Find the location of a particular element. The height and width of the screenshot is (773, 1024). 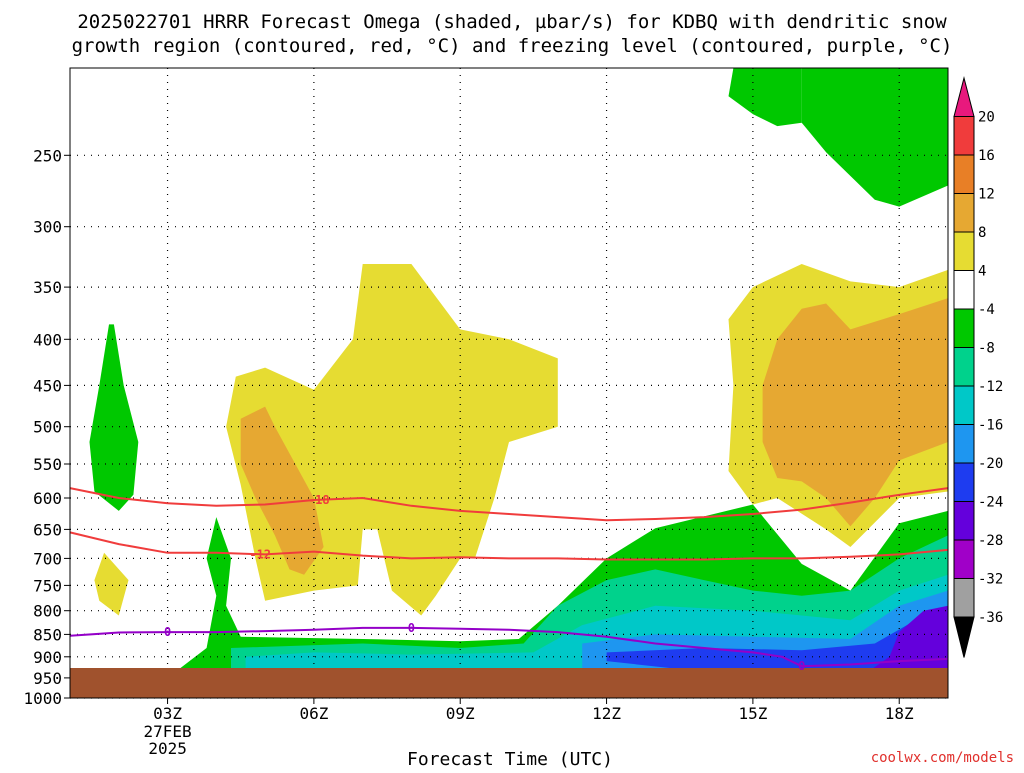

x-tick-label-09Z: 09Z is located at coordinates (460, 713).